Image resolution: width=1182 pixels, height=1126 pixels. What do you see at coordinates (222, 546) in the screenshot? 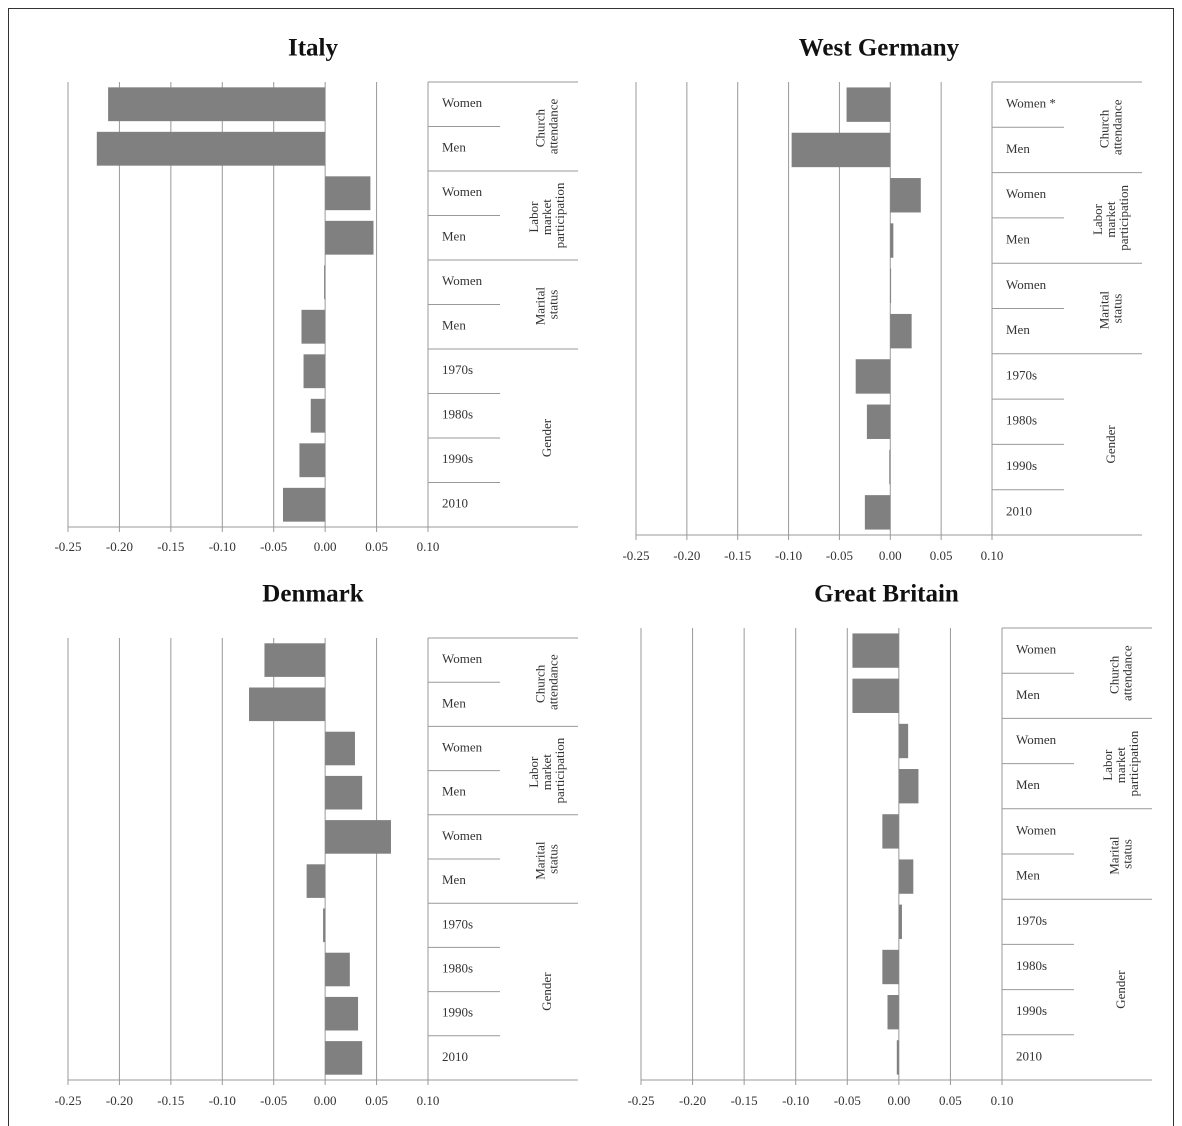
I see `x-tick-label: -0.10` at bounding box center [222, 546].